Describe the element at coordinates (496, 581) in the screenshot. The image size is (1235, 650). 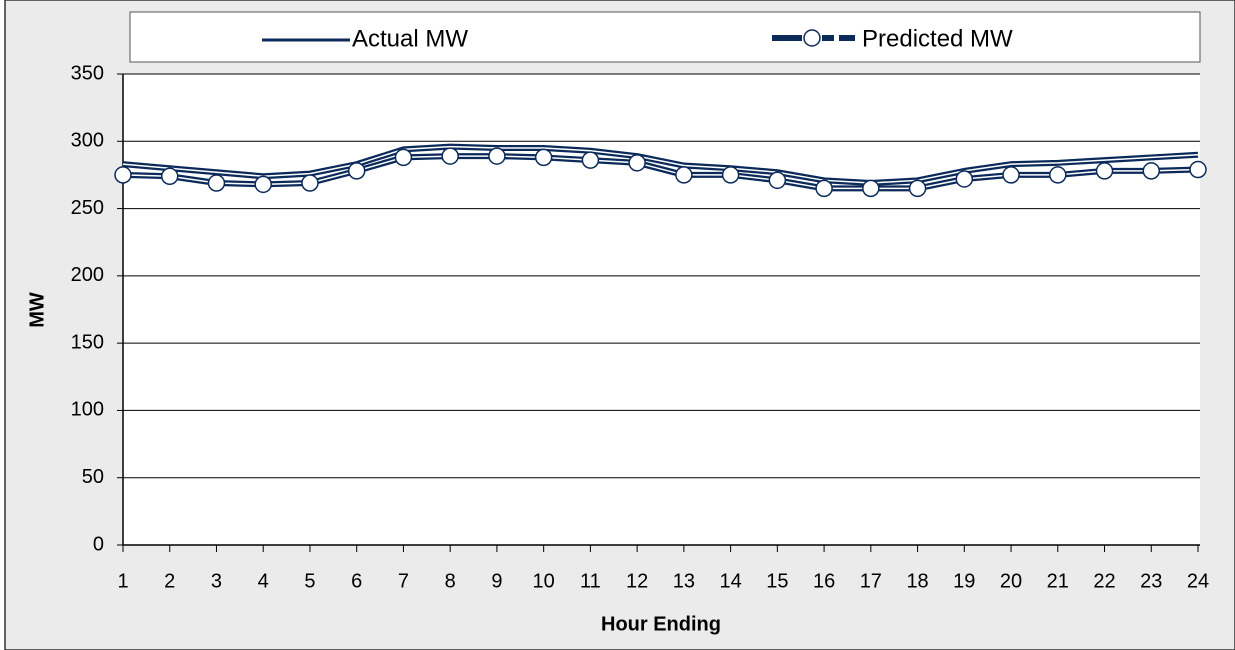
I see `x-tick-label: 9` at that location.